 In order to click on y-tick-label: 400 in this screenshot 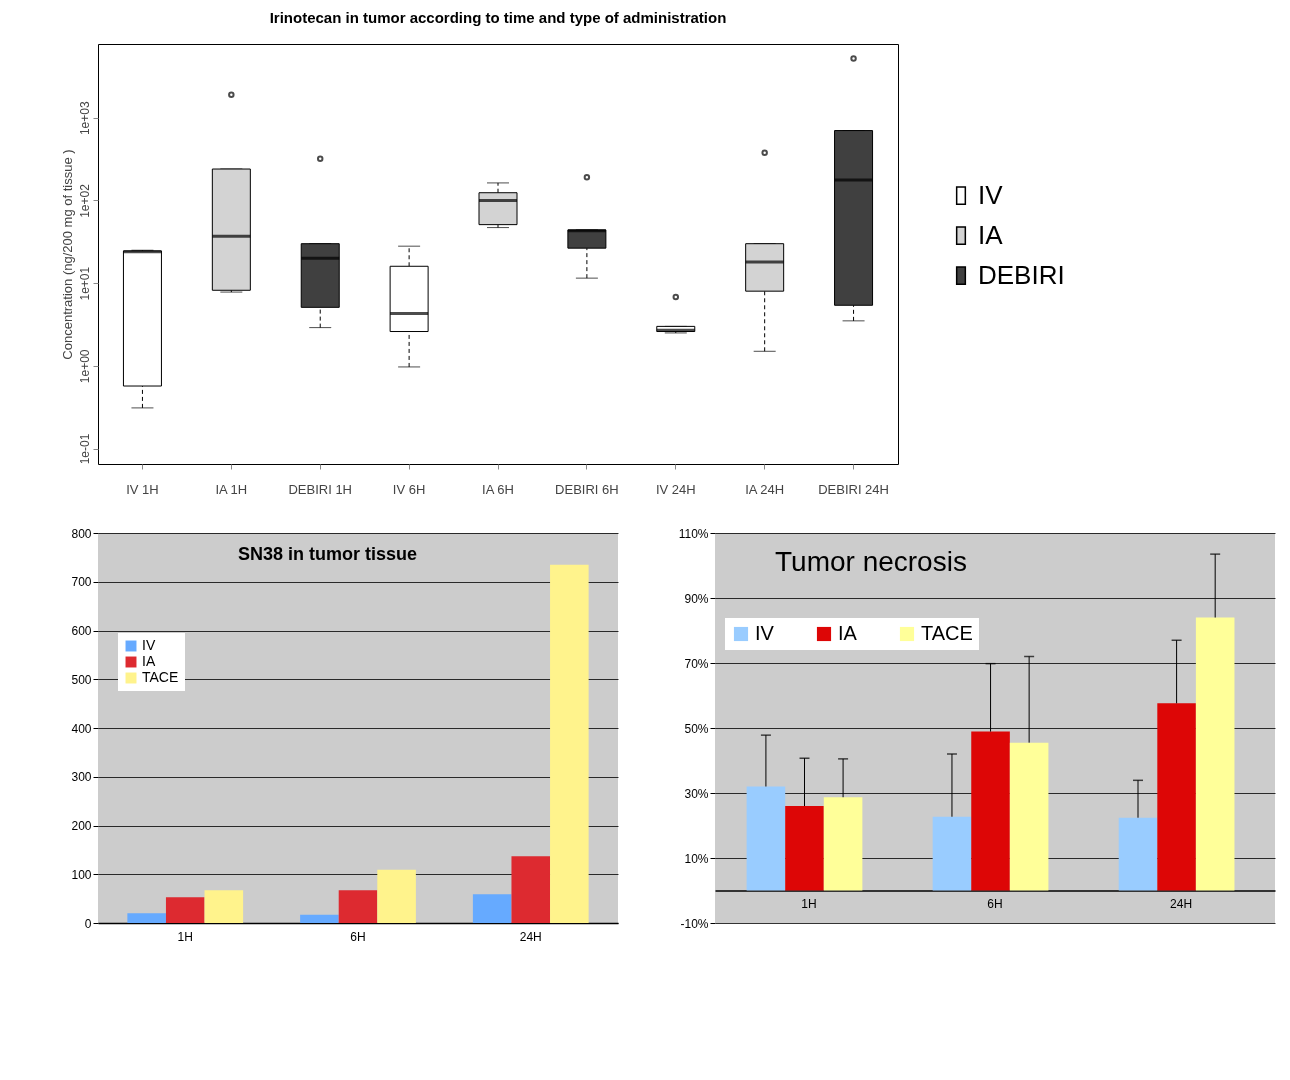, I will do `click(81, 728)`.